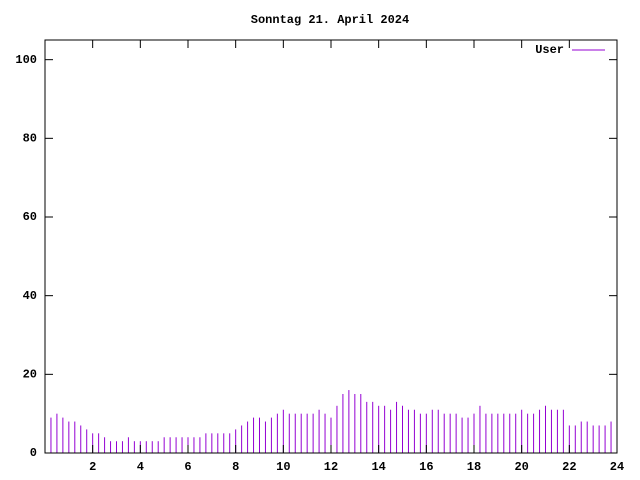  Describe the element at coordinates (235, 467) in the screenshot. I see `x-tick-label: 8` at that location.